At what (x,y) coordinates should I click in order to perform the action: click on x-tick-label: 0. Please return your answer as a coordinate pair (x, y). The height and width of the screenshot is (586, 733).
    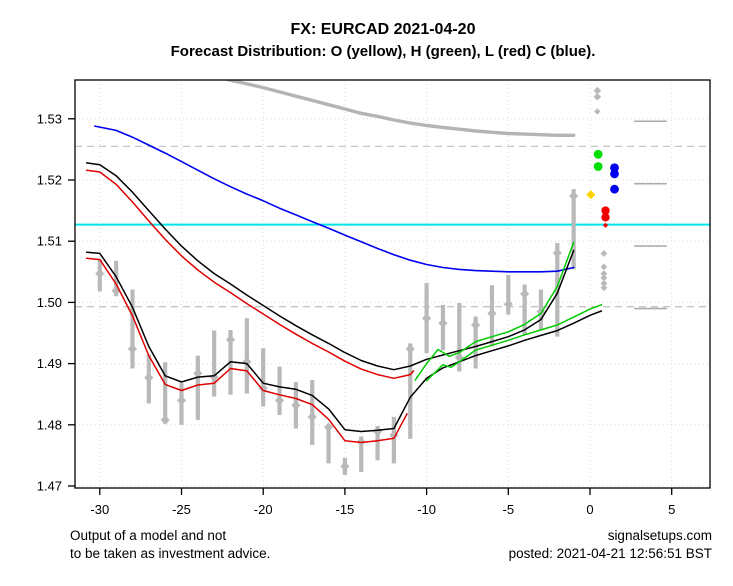
    Looking at the image, I should click on (589, 509).